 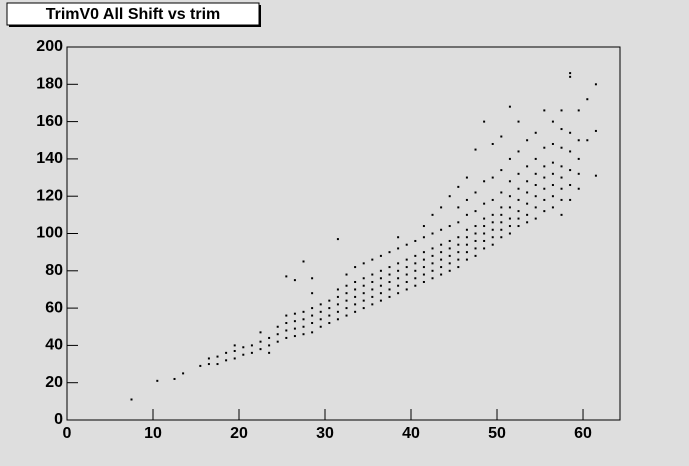 I want to click on y-tick-label: 60, so click(x=54, y=307).